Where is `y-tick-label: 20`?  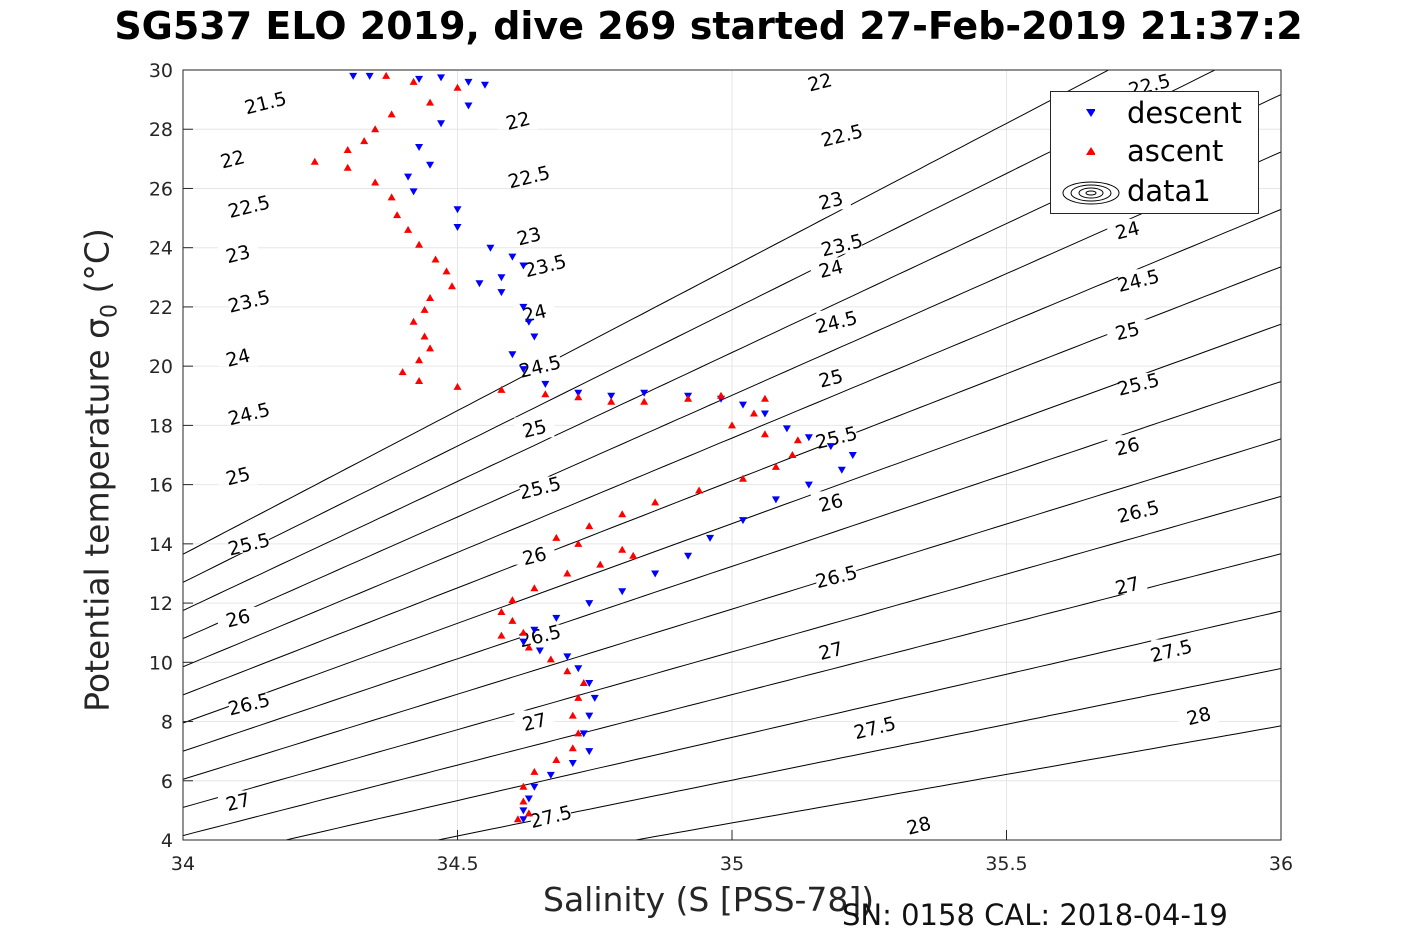 y-tick-label: 20 is located at coordinates (161, 367).